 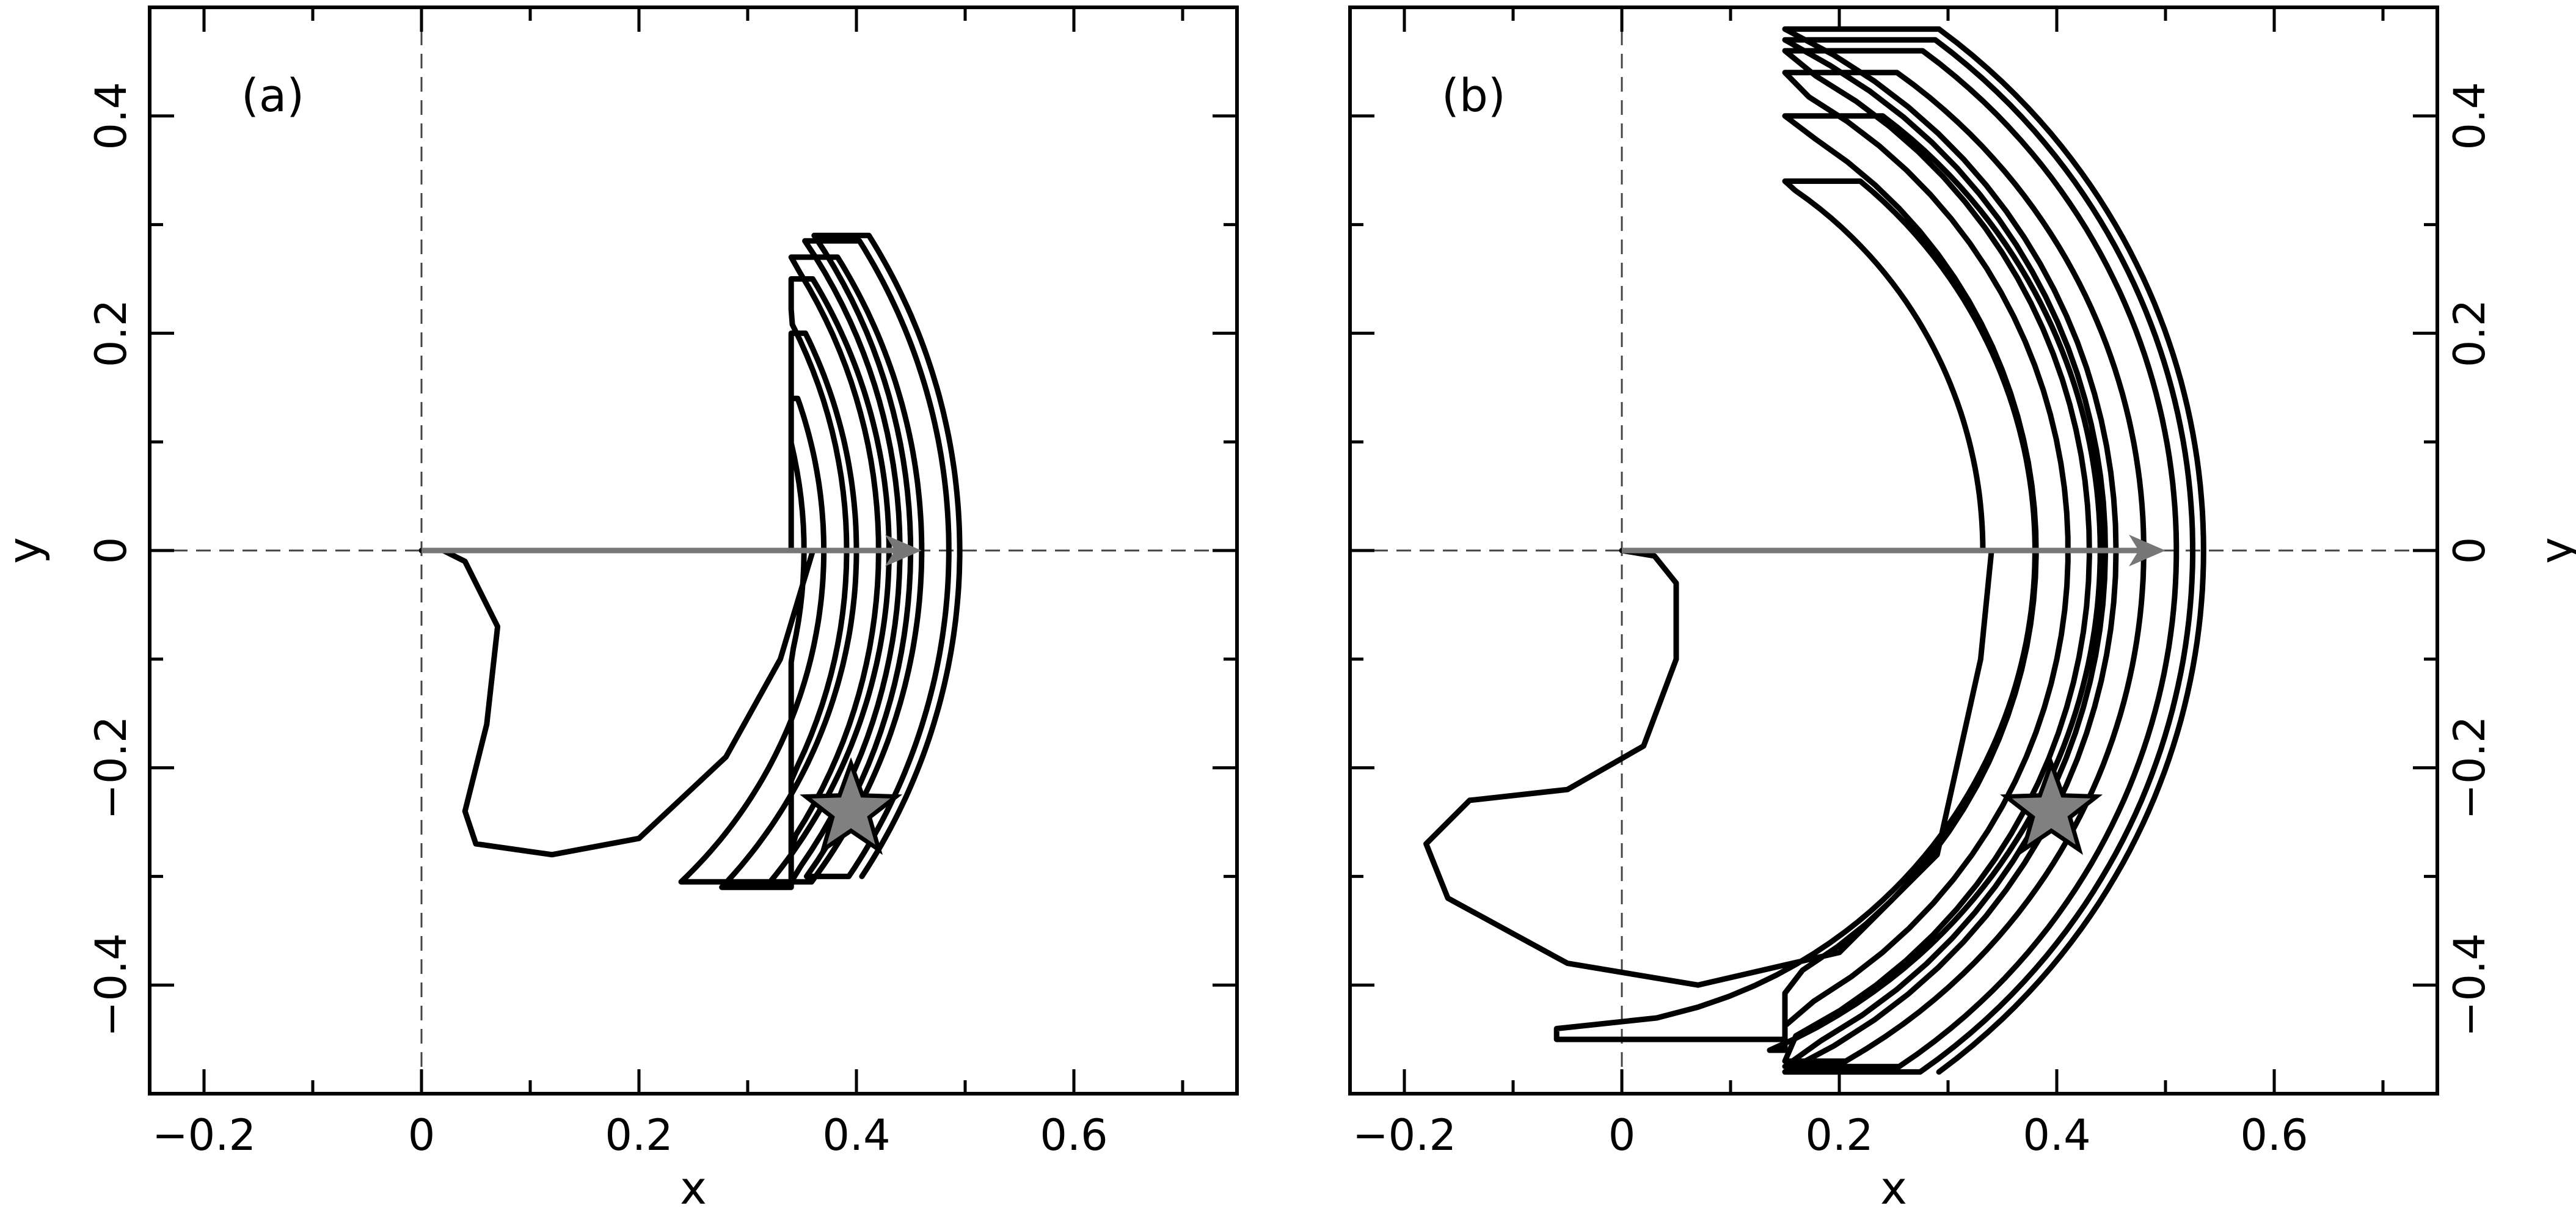 What do you see at coordinates (1474, 96) in the screenshot?
I see `panel-label: (b)` at bounding box center [1474, 96].